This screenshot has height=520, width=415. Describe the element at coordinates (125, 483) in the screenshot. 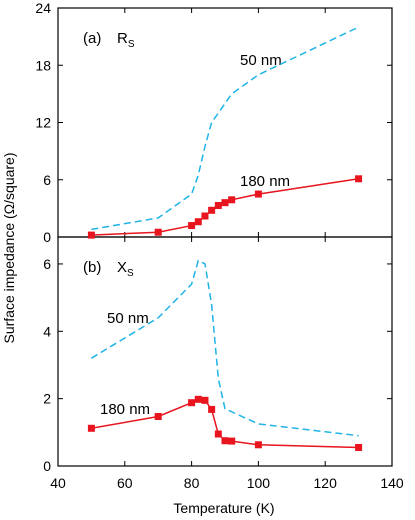

I see `x-tick-label-1: 60` at that location.